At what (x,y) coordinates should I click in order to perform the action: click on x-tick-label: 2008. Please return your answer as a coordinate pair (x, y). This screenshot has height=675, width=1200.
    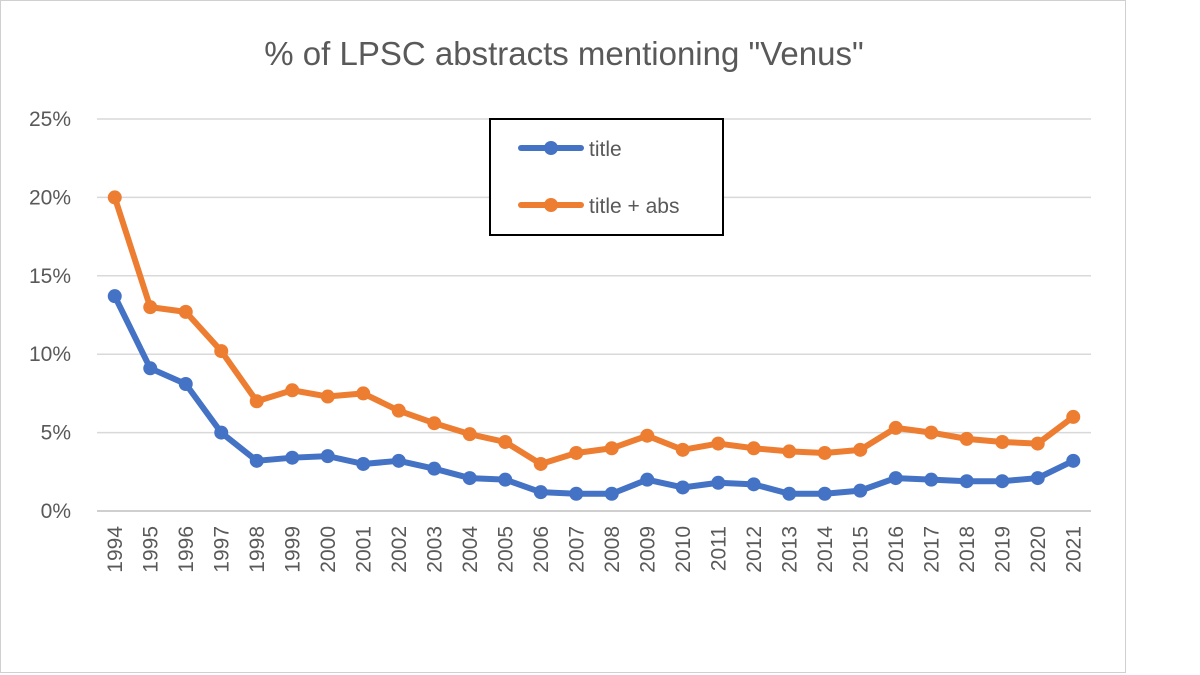
    Looking at the image, I should click on (612, 549).